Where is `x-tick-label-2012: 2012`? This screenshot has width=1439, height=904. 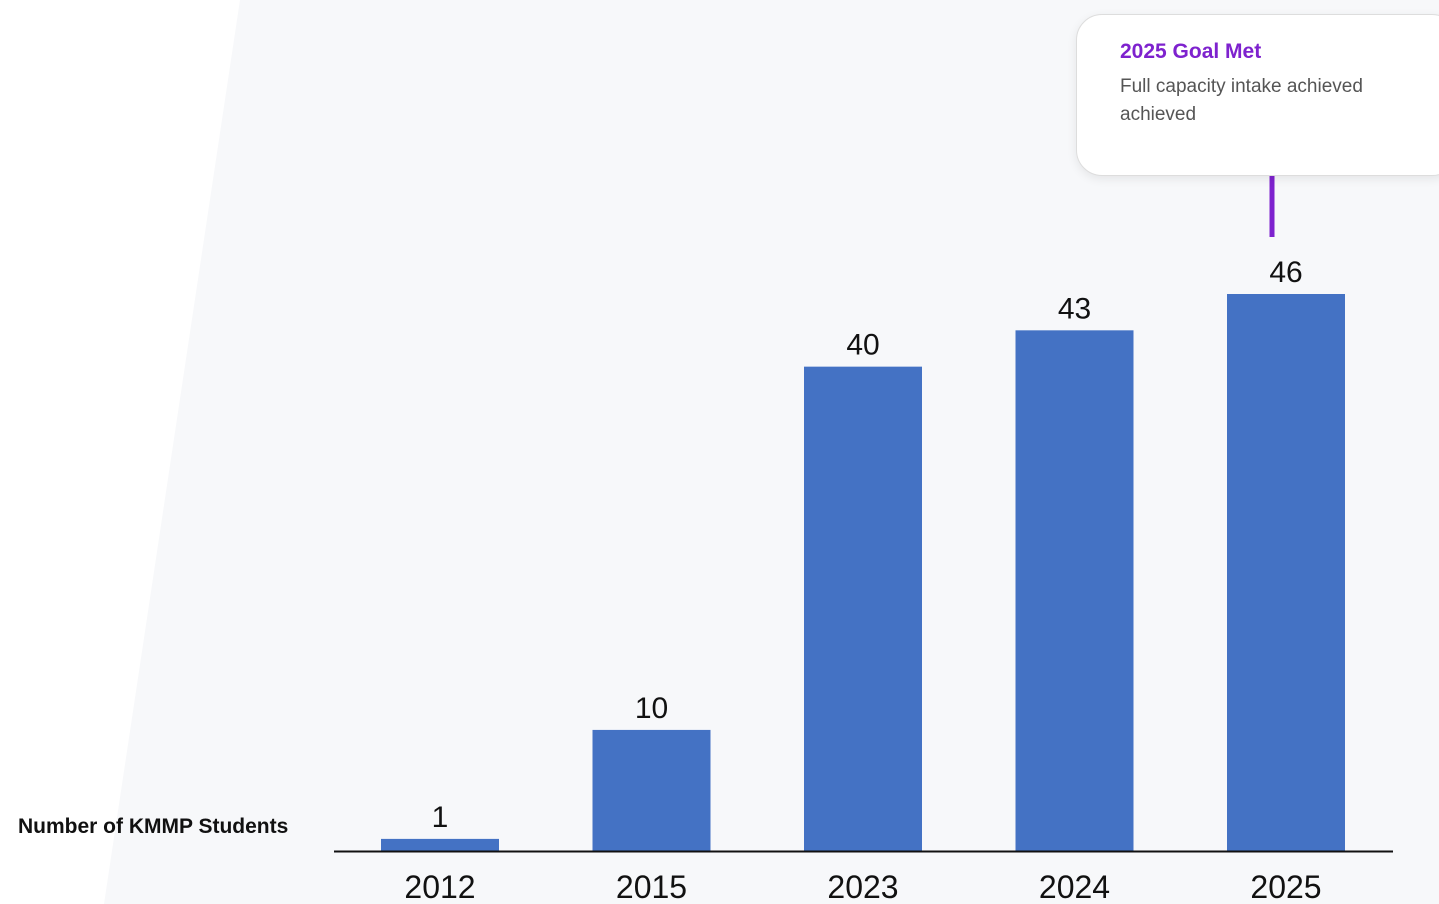 x-tick-label-2012: 2012 is located at coordinates (439, 886).